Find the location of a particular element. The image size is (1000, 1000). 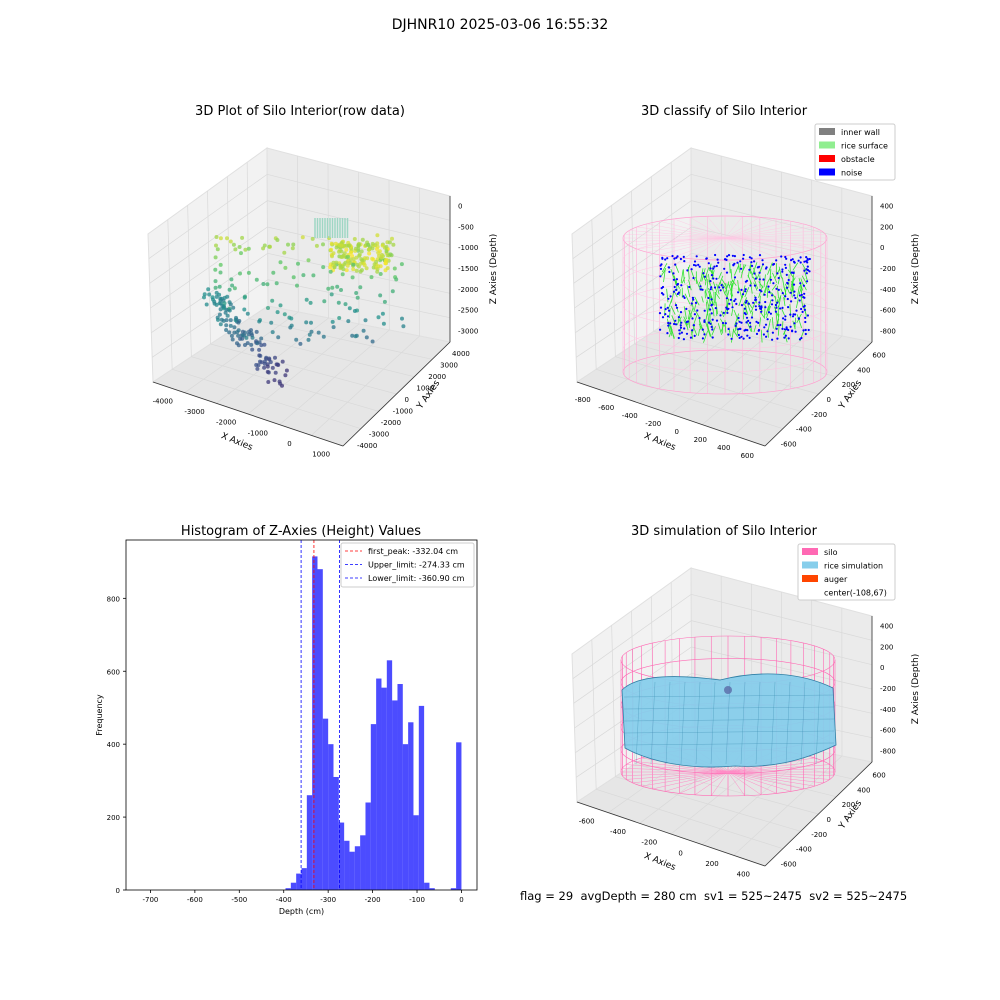

figure-title: DJHNR10 2025-03-06 16:55:32 is located at coordinates (500, 25).